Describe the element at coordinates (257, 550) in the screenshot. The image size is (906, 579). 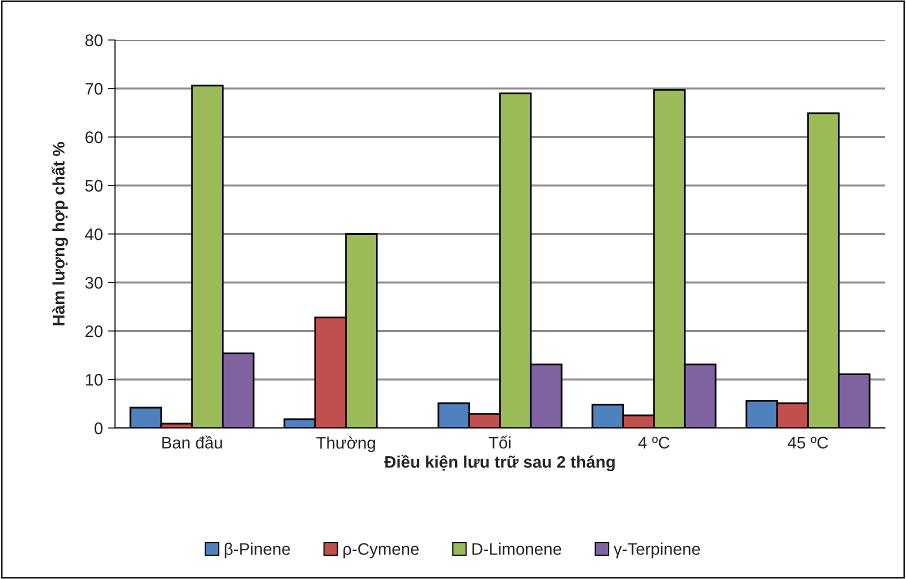
I see `legend-label: β-Pinene` at that location.